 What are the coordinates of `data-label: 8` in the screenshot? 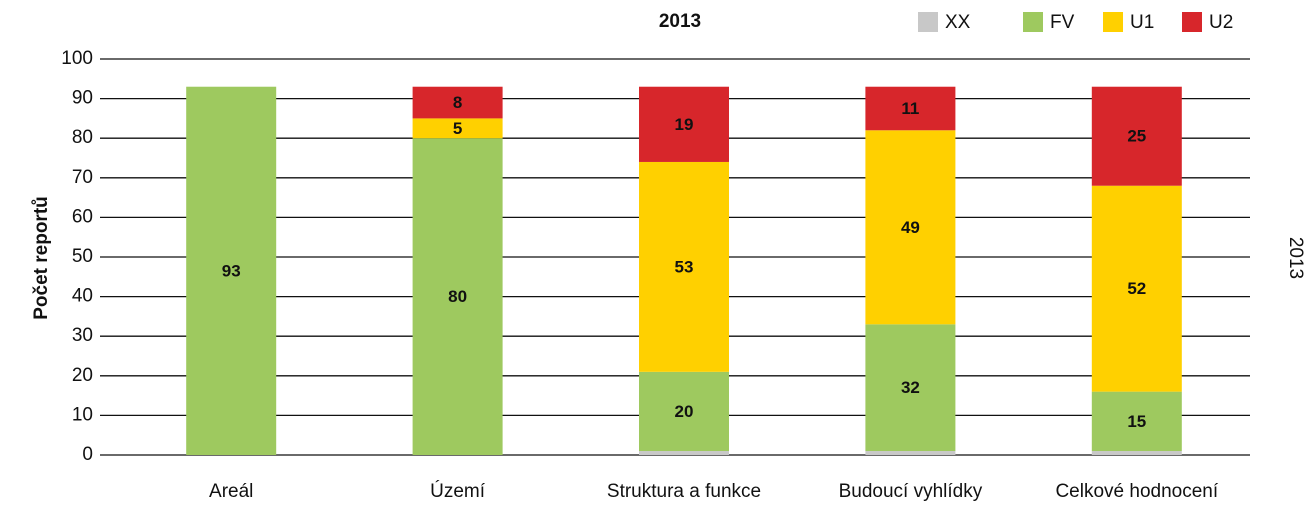 It's located at (457, 102).